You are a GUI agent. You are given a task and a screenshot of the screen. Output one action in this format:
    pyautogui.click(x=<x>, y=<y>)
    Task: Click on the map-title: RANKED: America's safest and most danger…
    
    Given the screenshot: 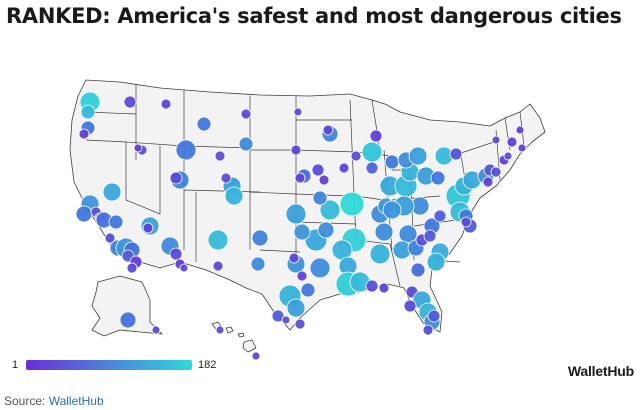 What is the action you would take?
    pyautogui.click(x=314, y=16)
    